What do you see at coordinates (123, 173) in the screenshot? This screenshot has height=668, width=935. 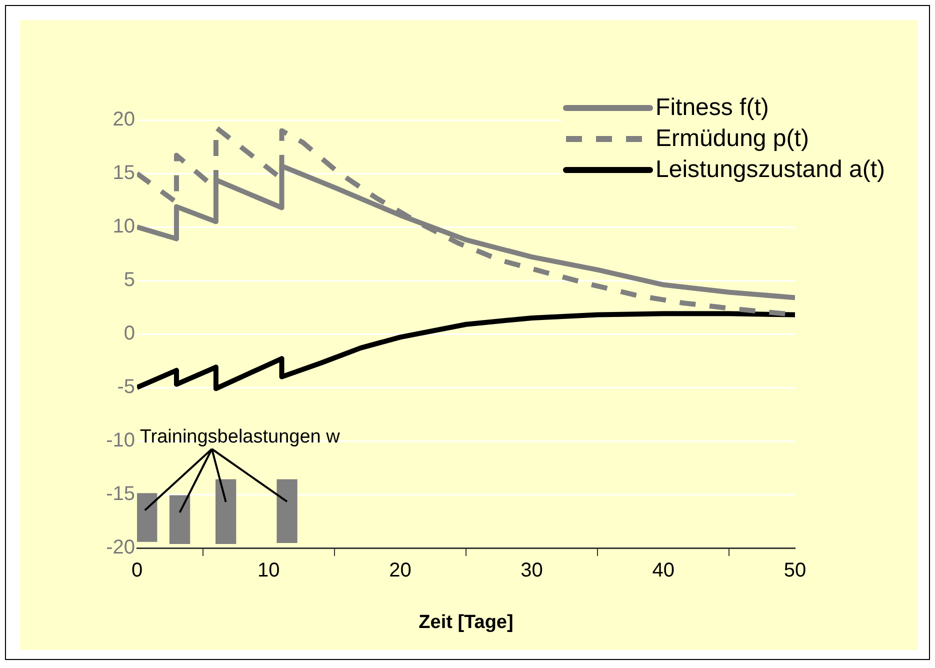 I see `y-tick-label: 15` at bounding box center [123, 173].